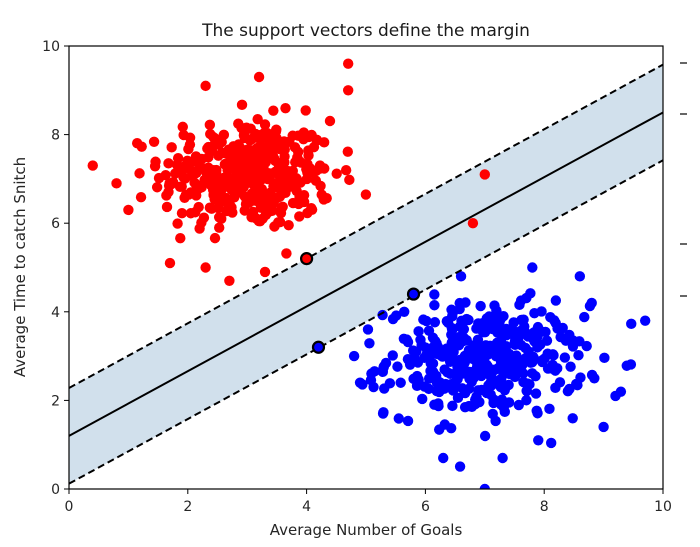  Describe the element at coordinates (55, 401) in the screenshot. I see `y-tick-label: 2` at that location.